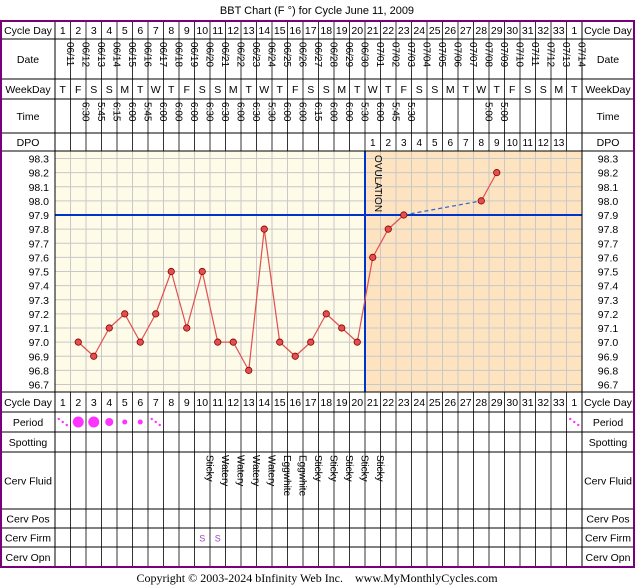  Describe the element at coordinates (162, 54) in the screenshot. I see `date-cell: 06/17` at that location.